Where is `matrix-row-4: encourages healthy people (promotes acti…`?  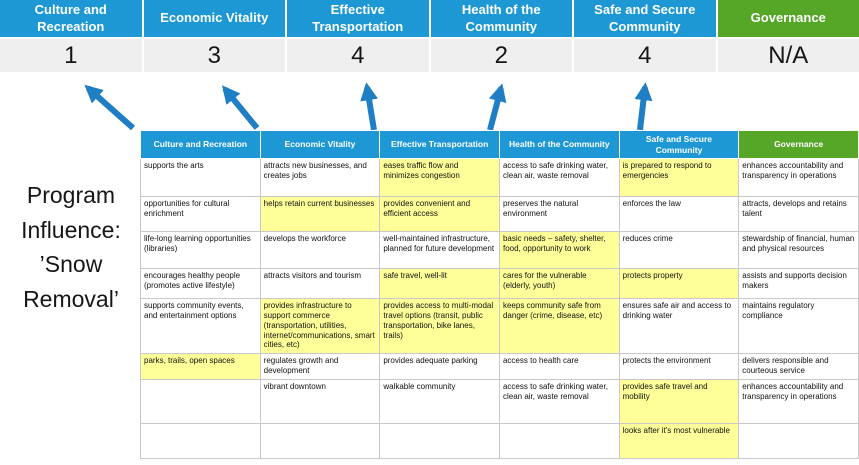 matrix-row-4: encourages healthy people (promotes acti… is located at coordinates (499, 284).